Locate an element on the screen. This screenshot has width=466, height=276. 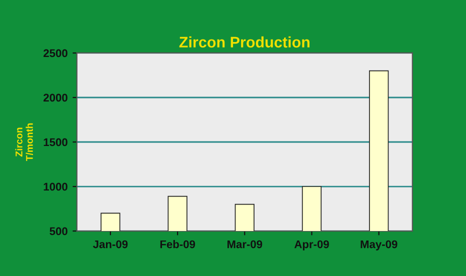
y-axis-title: Zircon T/month is located at coordinates (24, 142).